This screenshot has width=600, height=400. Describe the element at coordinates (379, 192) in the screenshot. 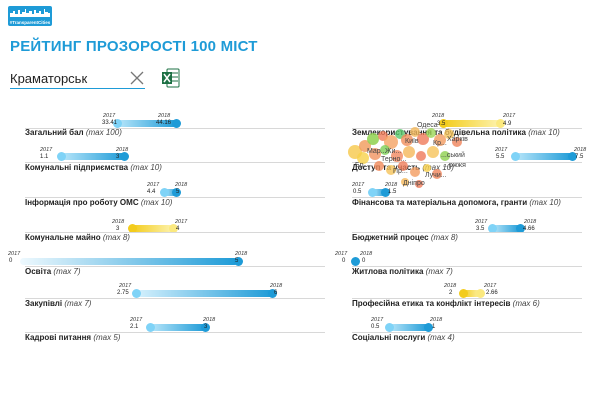

I see `bar-finance` at that location.